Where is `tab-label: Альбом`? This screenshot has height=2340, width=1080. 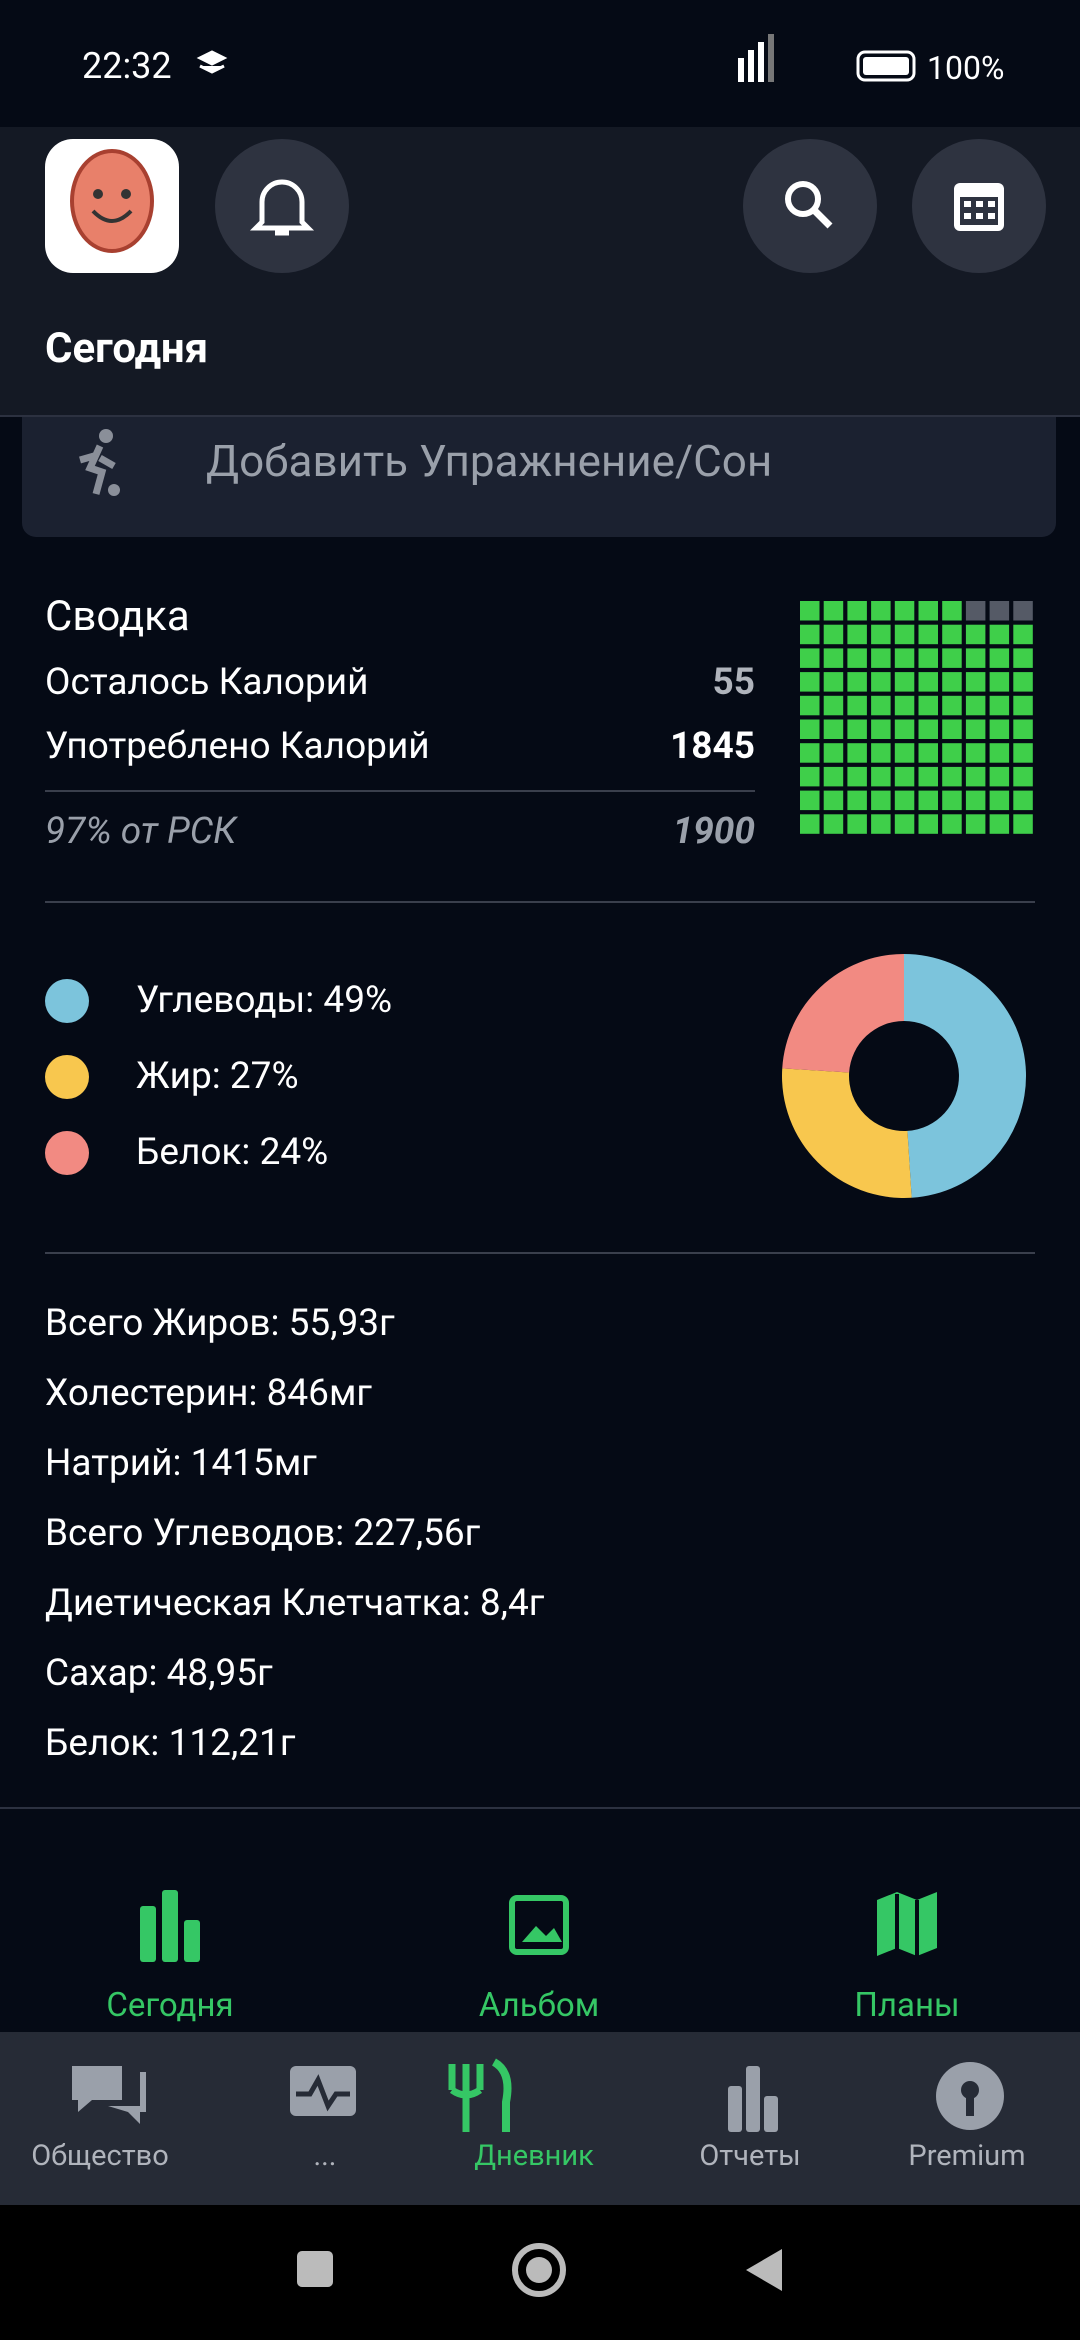 tab-label: Альбом is located at coordinates (539, 2005).